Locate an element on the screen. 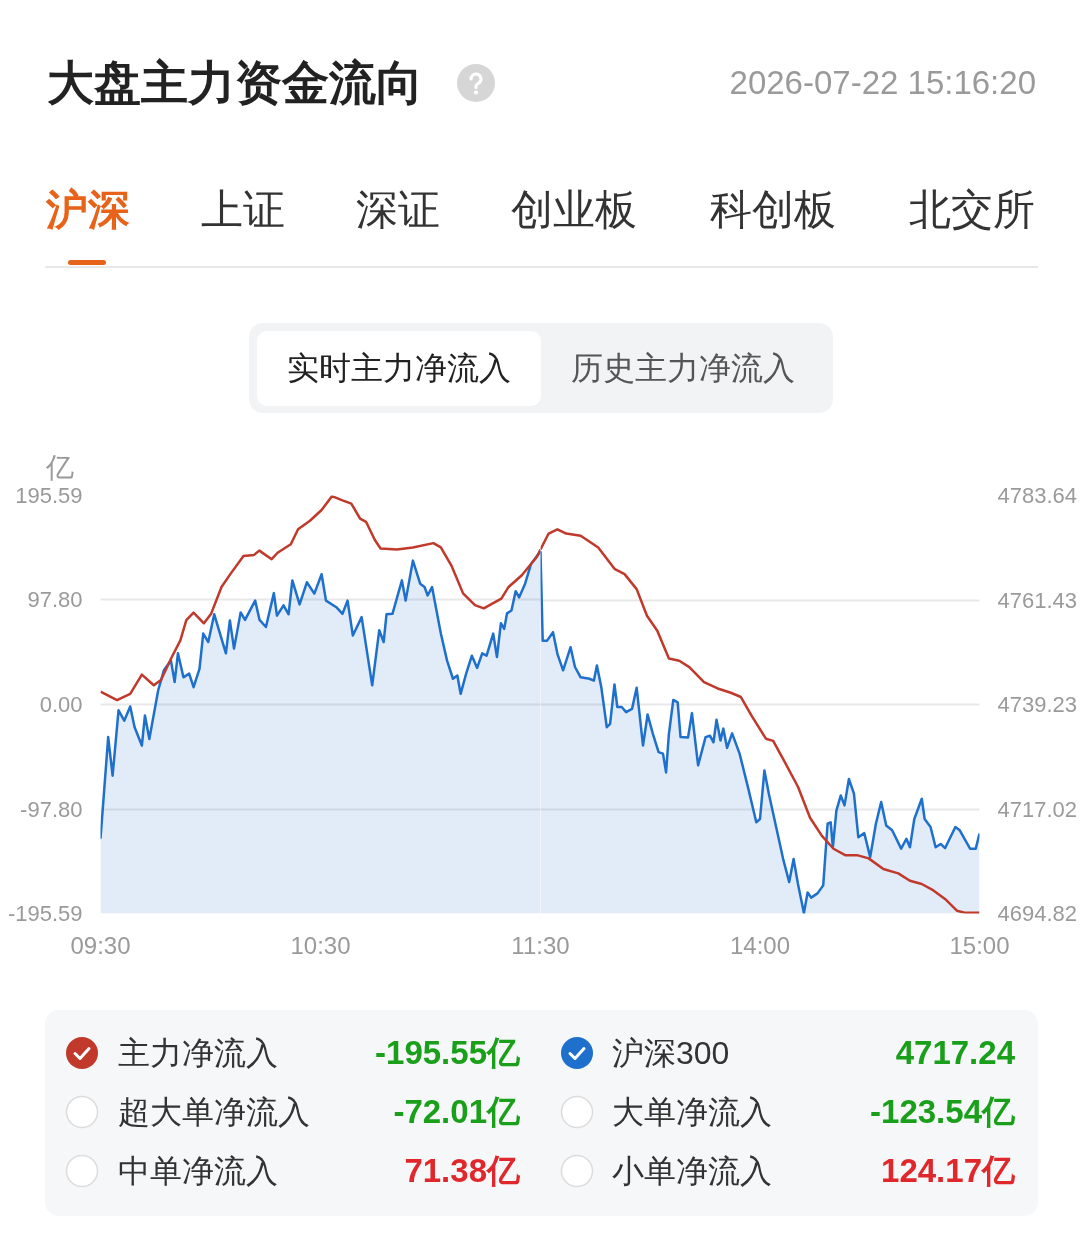 This screenshot has height=1252, width=1080. text: 沪深 is located at coordinates (88, 210).